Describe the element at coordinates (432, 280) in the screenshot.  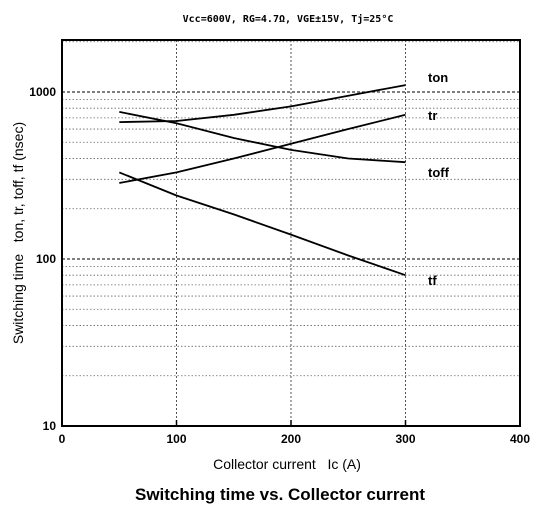
I see `series-label-tf: tf` at that location.